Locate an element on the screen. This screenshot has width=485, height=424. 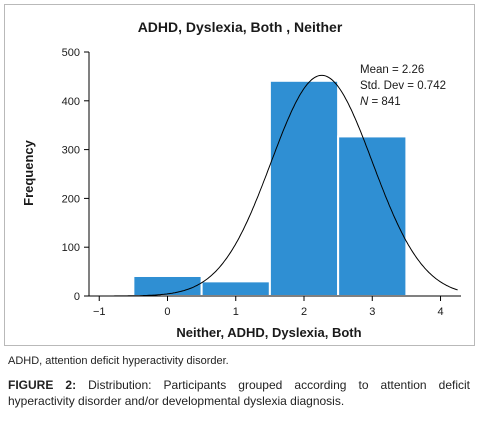
chart-title: ADHD, Dyslexia, Both , Neither is located at coordinates (240, 27).